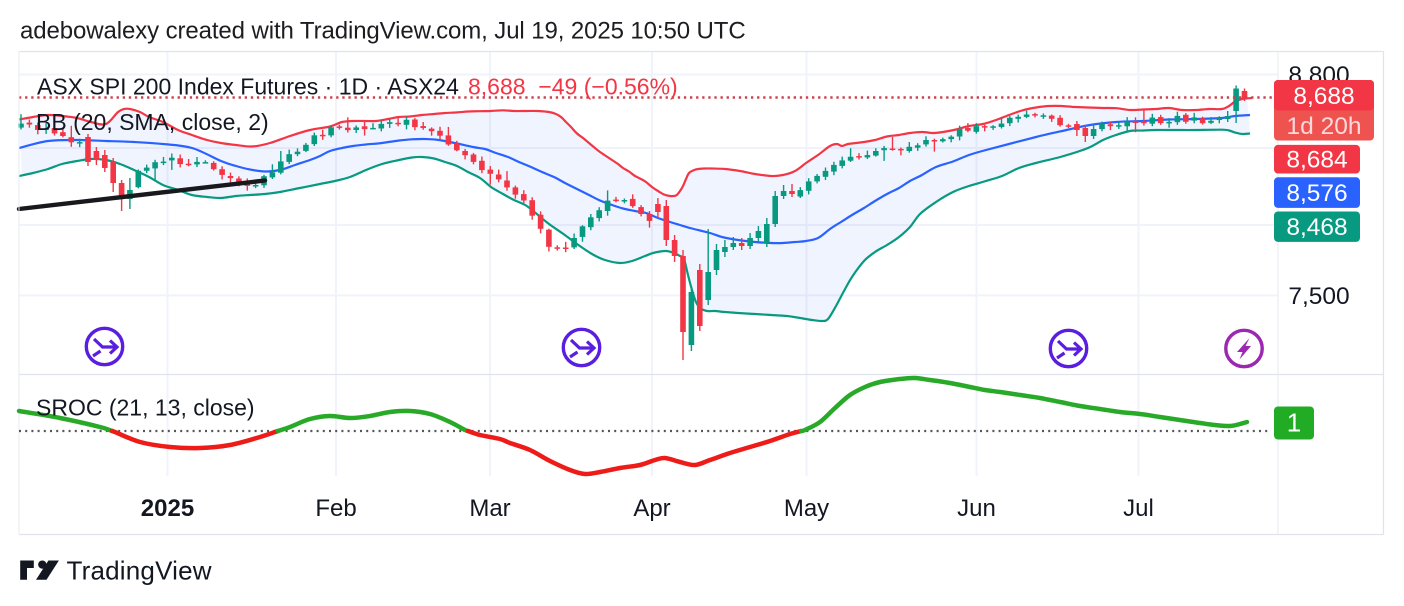 The height and width of the screenshot is (606, 1404). I want to click on svg-text: Apr, so click(651, 508).